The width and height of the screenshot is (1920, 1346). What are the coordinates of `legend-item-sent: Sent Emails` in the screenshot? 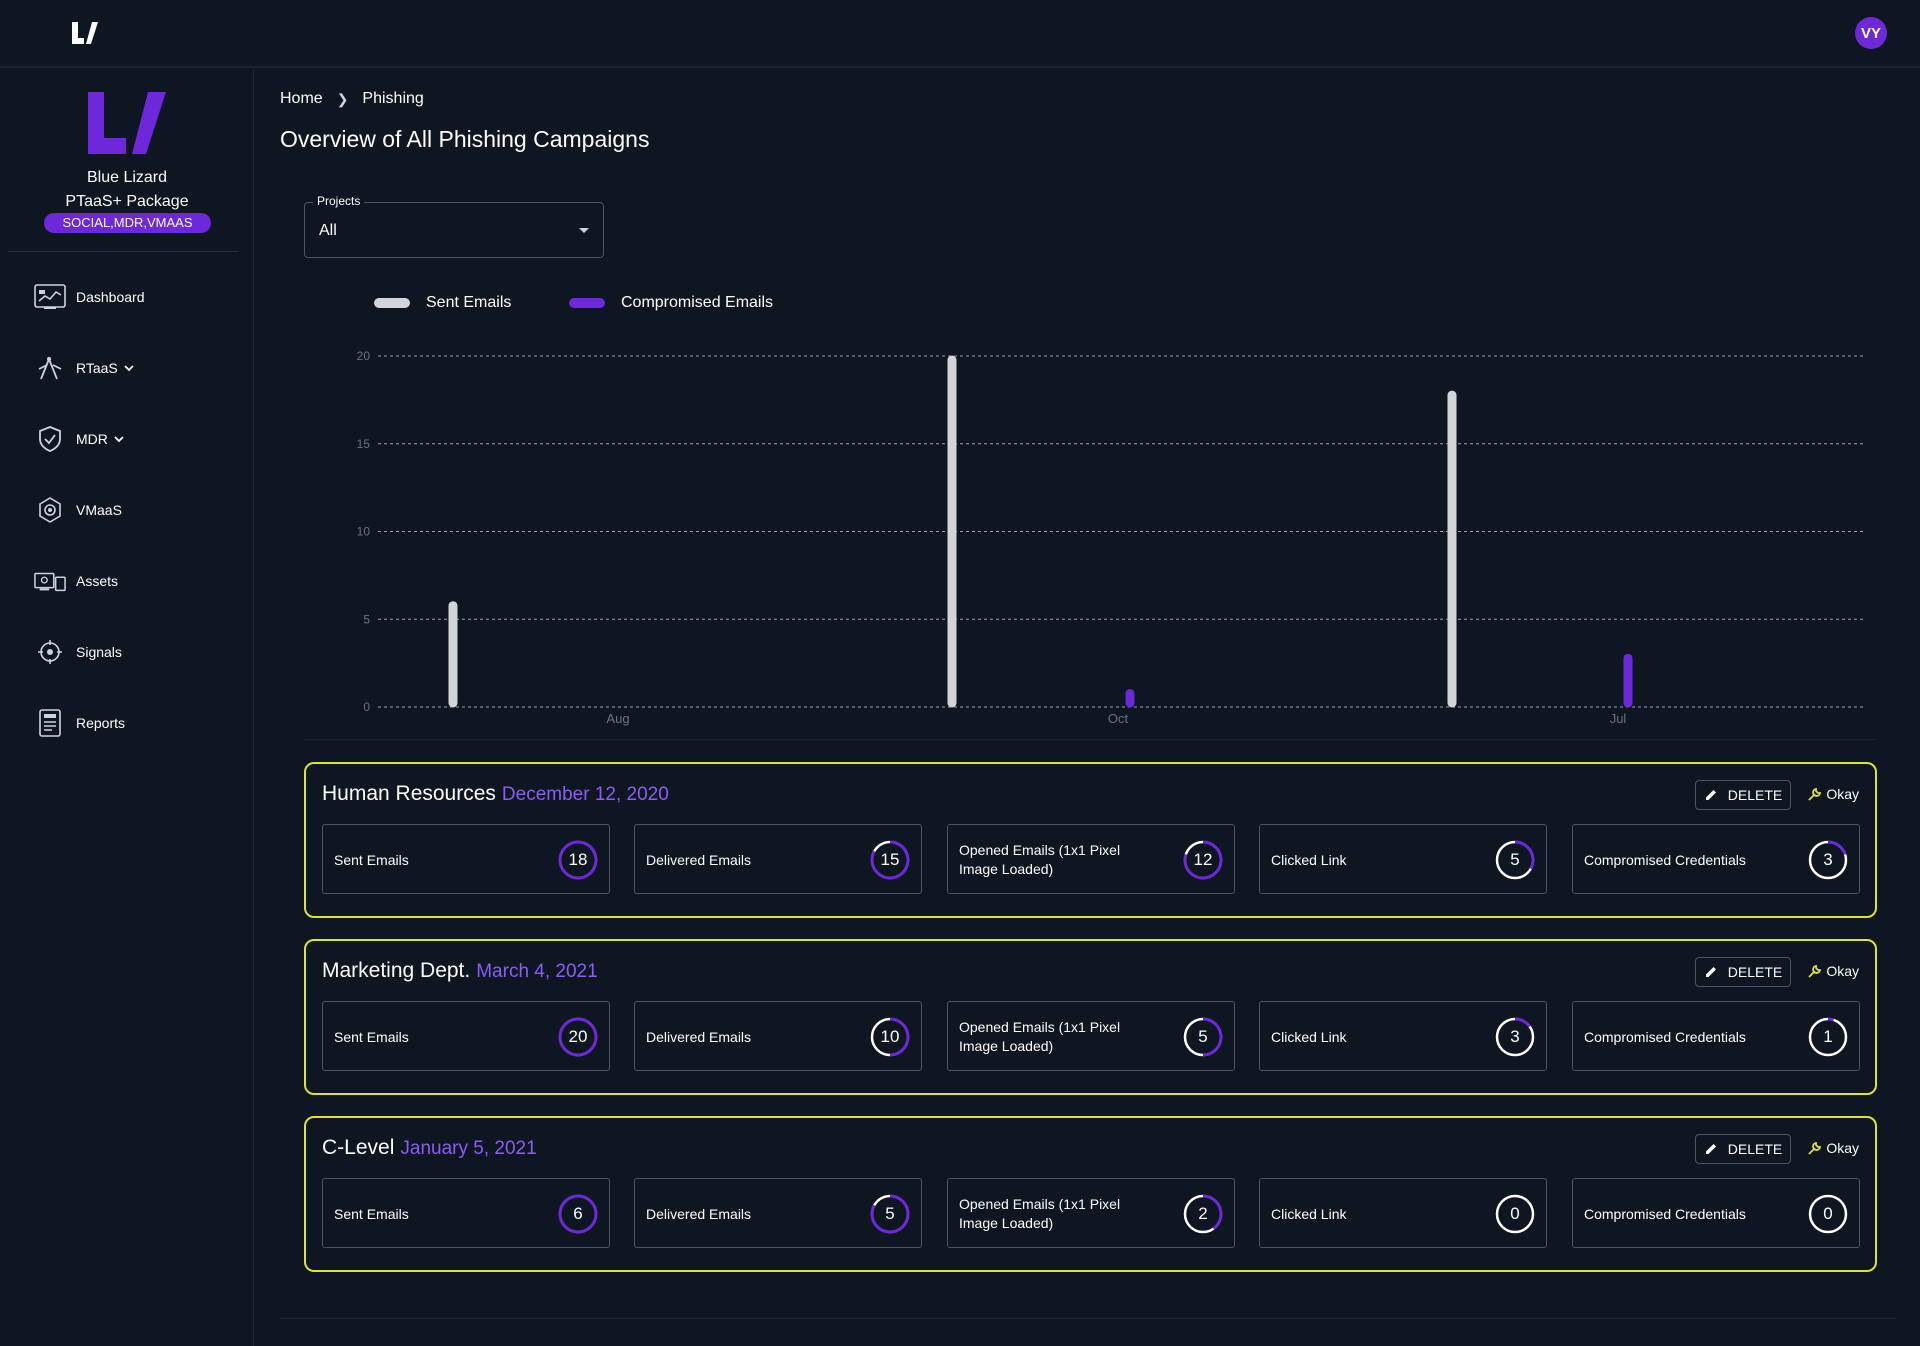 It's located at (442, 303).